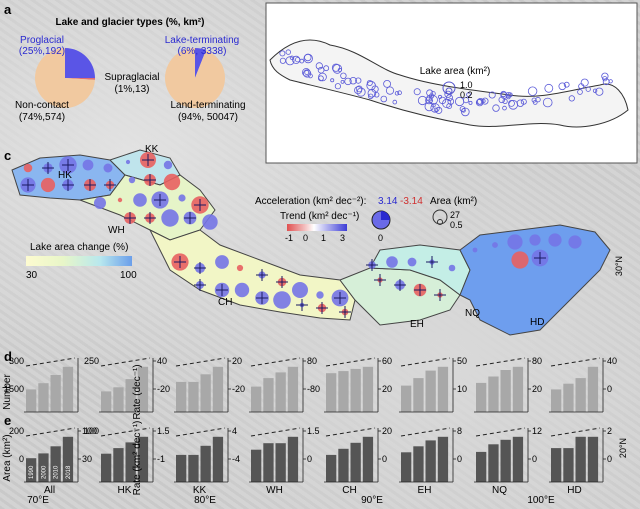 This screenshot has height=509, width=640. What do you see at coordinates (500, 362) in the screenshot?
I see `count-rate-line-nq` at bounding box center [500, 362].